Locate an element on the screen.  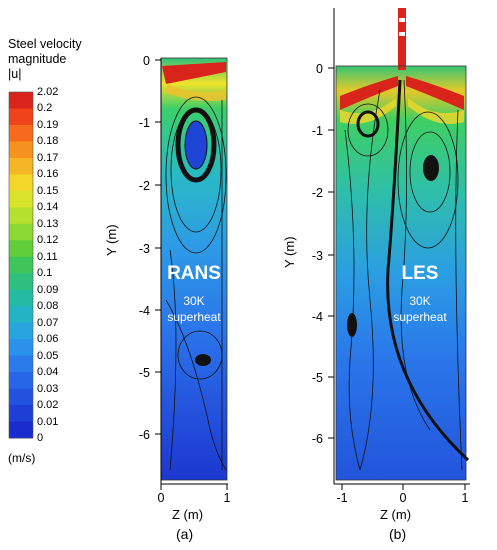
panel-b-y-tick-label: -1 is located at coordinates (317, 131).